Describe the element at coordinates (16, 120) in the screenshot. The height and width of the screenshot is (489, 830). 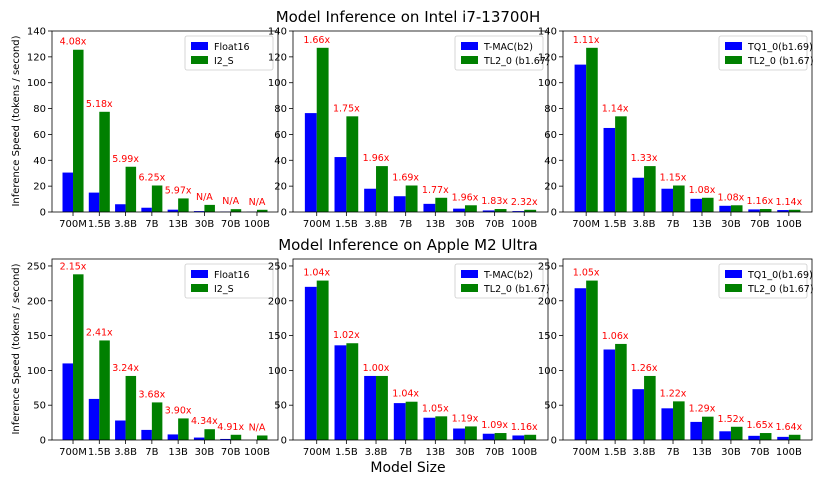
I see `y-axis-label-top: Inference Speed (tokens / second)` at that location.